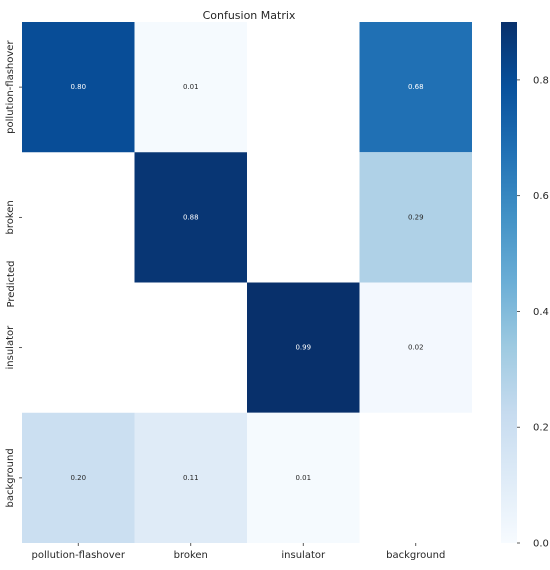  I want to click on cell-pollution-flashover-pollution-flashover, so click(78, 87).